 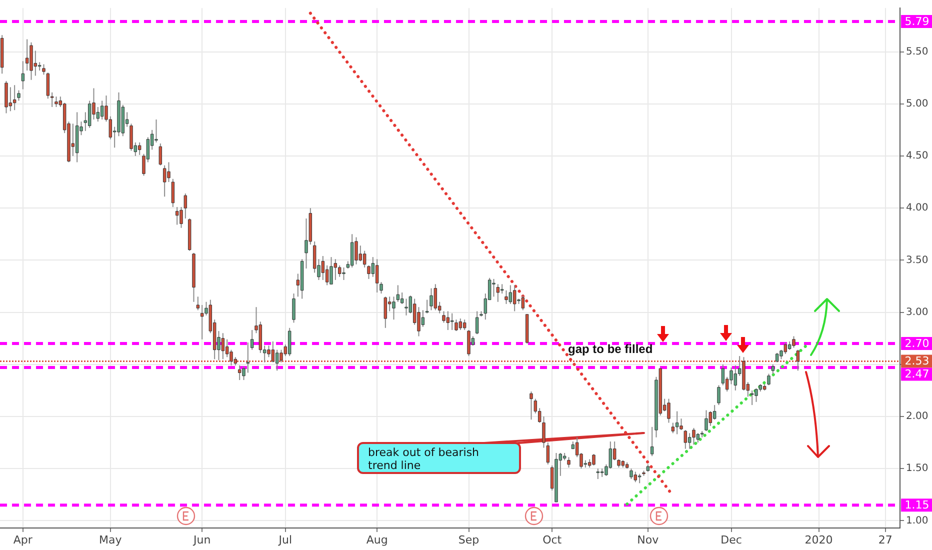 I want to click on y-tick-label: 5.50, so click(x=917, y=52).